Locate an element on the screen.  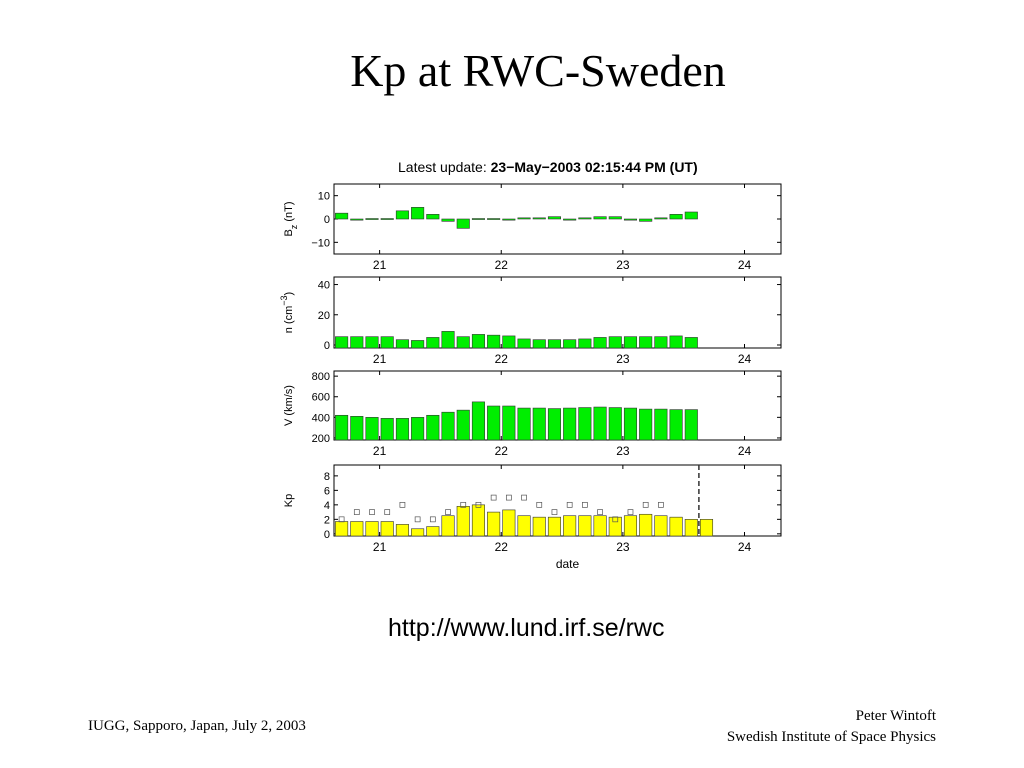
y-tick-label: 4 is located at coordinates (327, 506).